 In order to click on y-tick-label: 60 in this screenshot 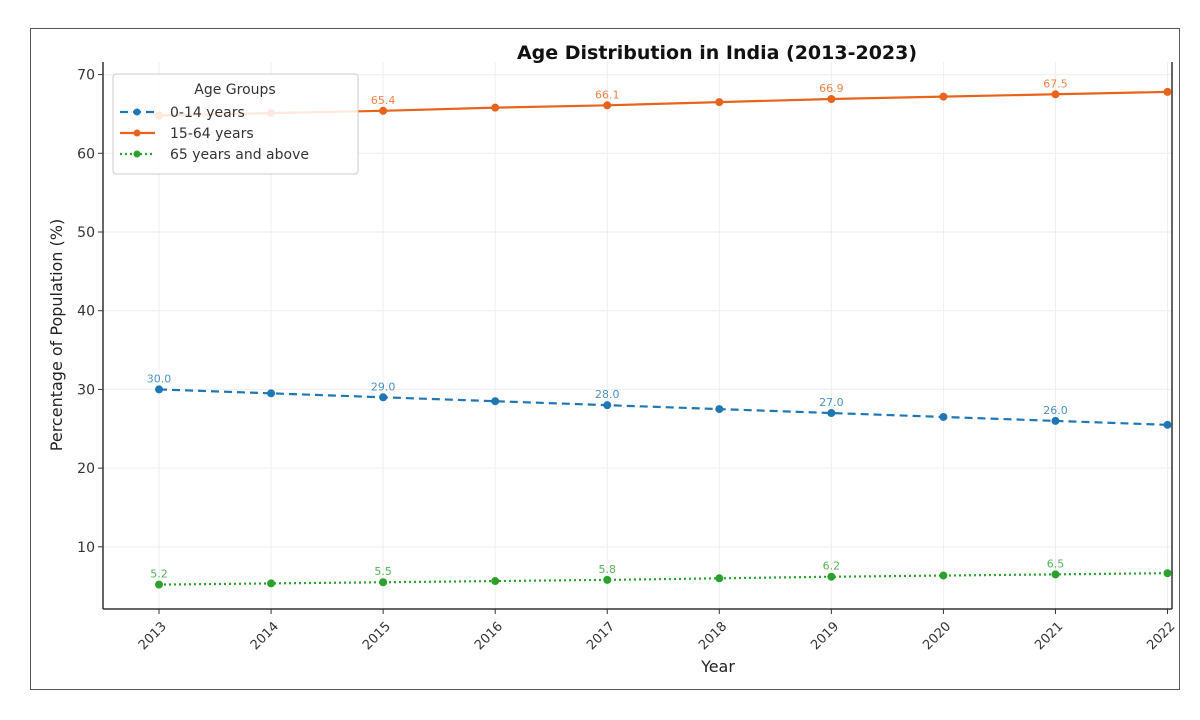, I will do `click(86, 154)`.